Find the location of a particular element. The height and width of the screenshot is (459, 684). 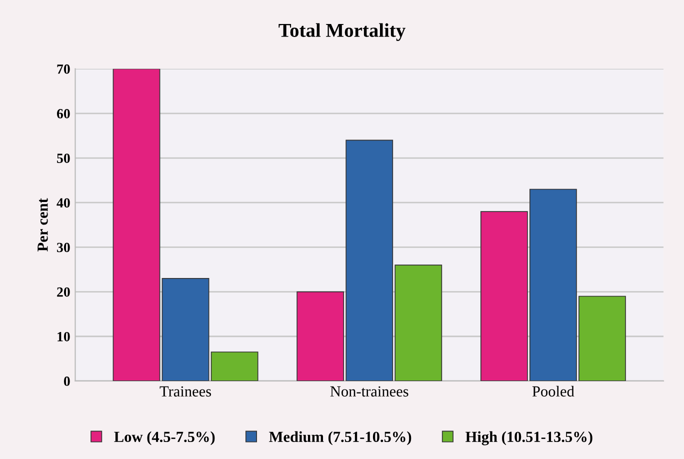

y-tick-label: 70 is located at coordinates (63, 69).